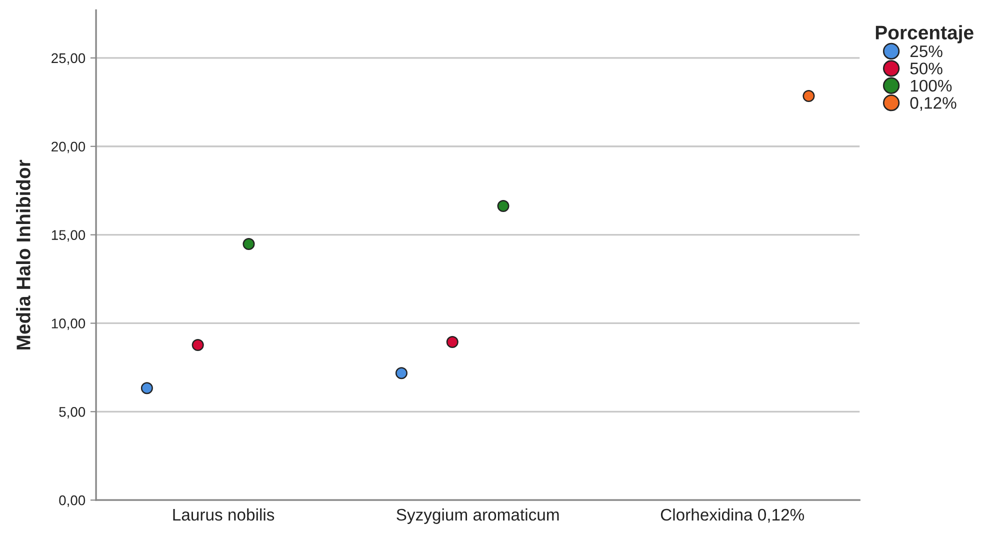 This screenshot has height=536, width=984. I want to click on y-tick-label: 5,00, so click(72, 412).